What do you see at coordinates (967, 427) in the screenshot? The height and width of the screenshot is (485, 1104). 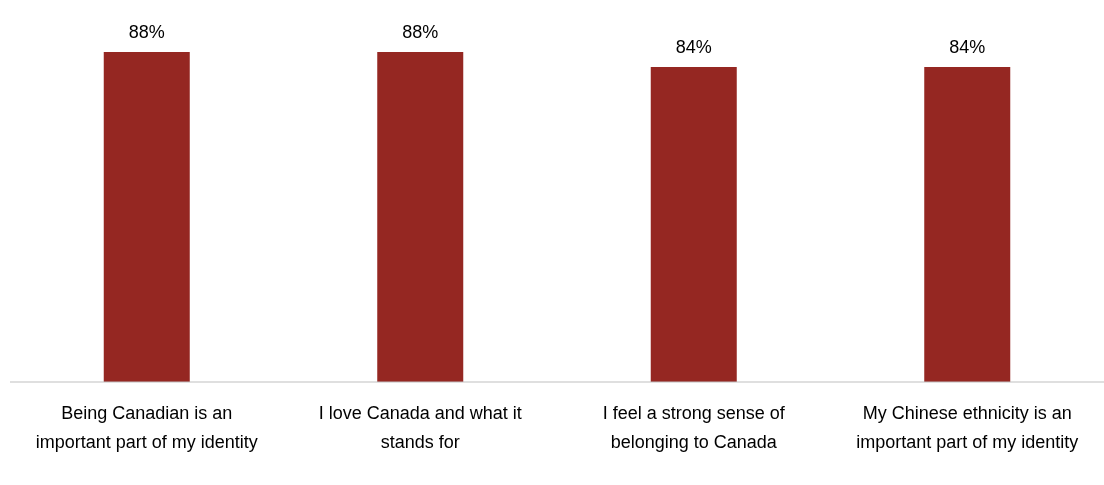 I see `x-tick-label: My Chinese ethnicity is an important part of my identity` at bounding box center [967, 427].